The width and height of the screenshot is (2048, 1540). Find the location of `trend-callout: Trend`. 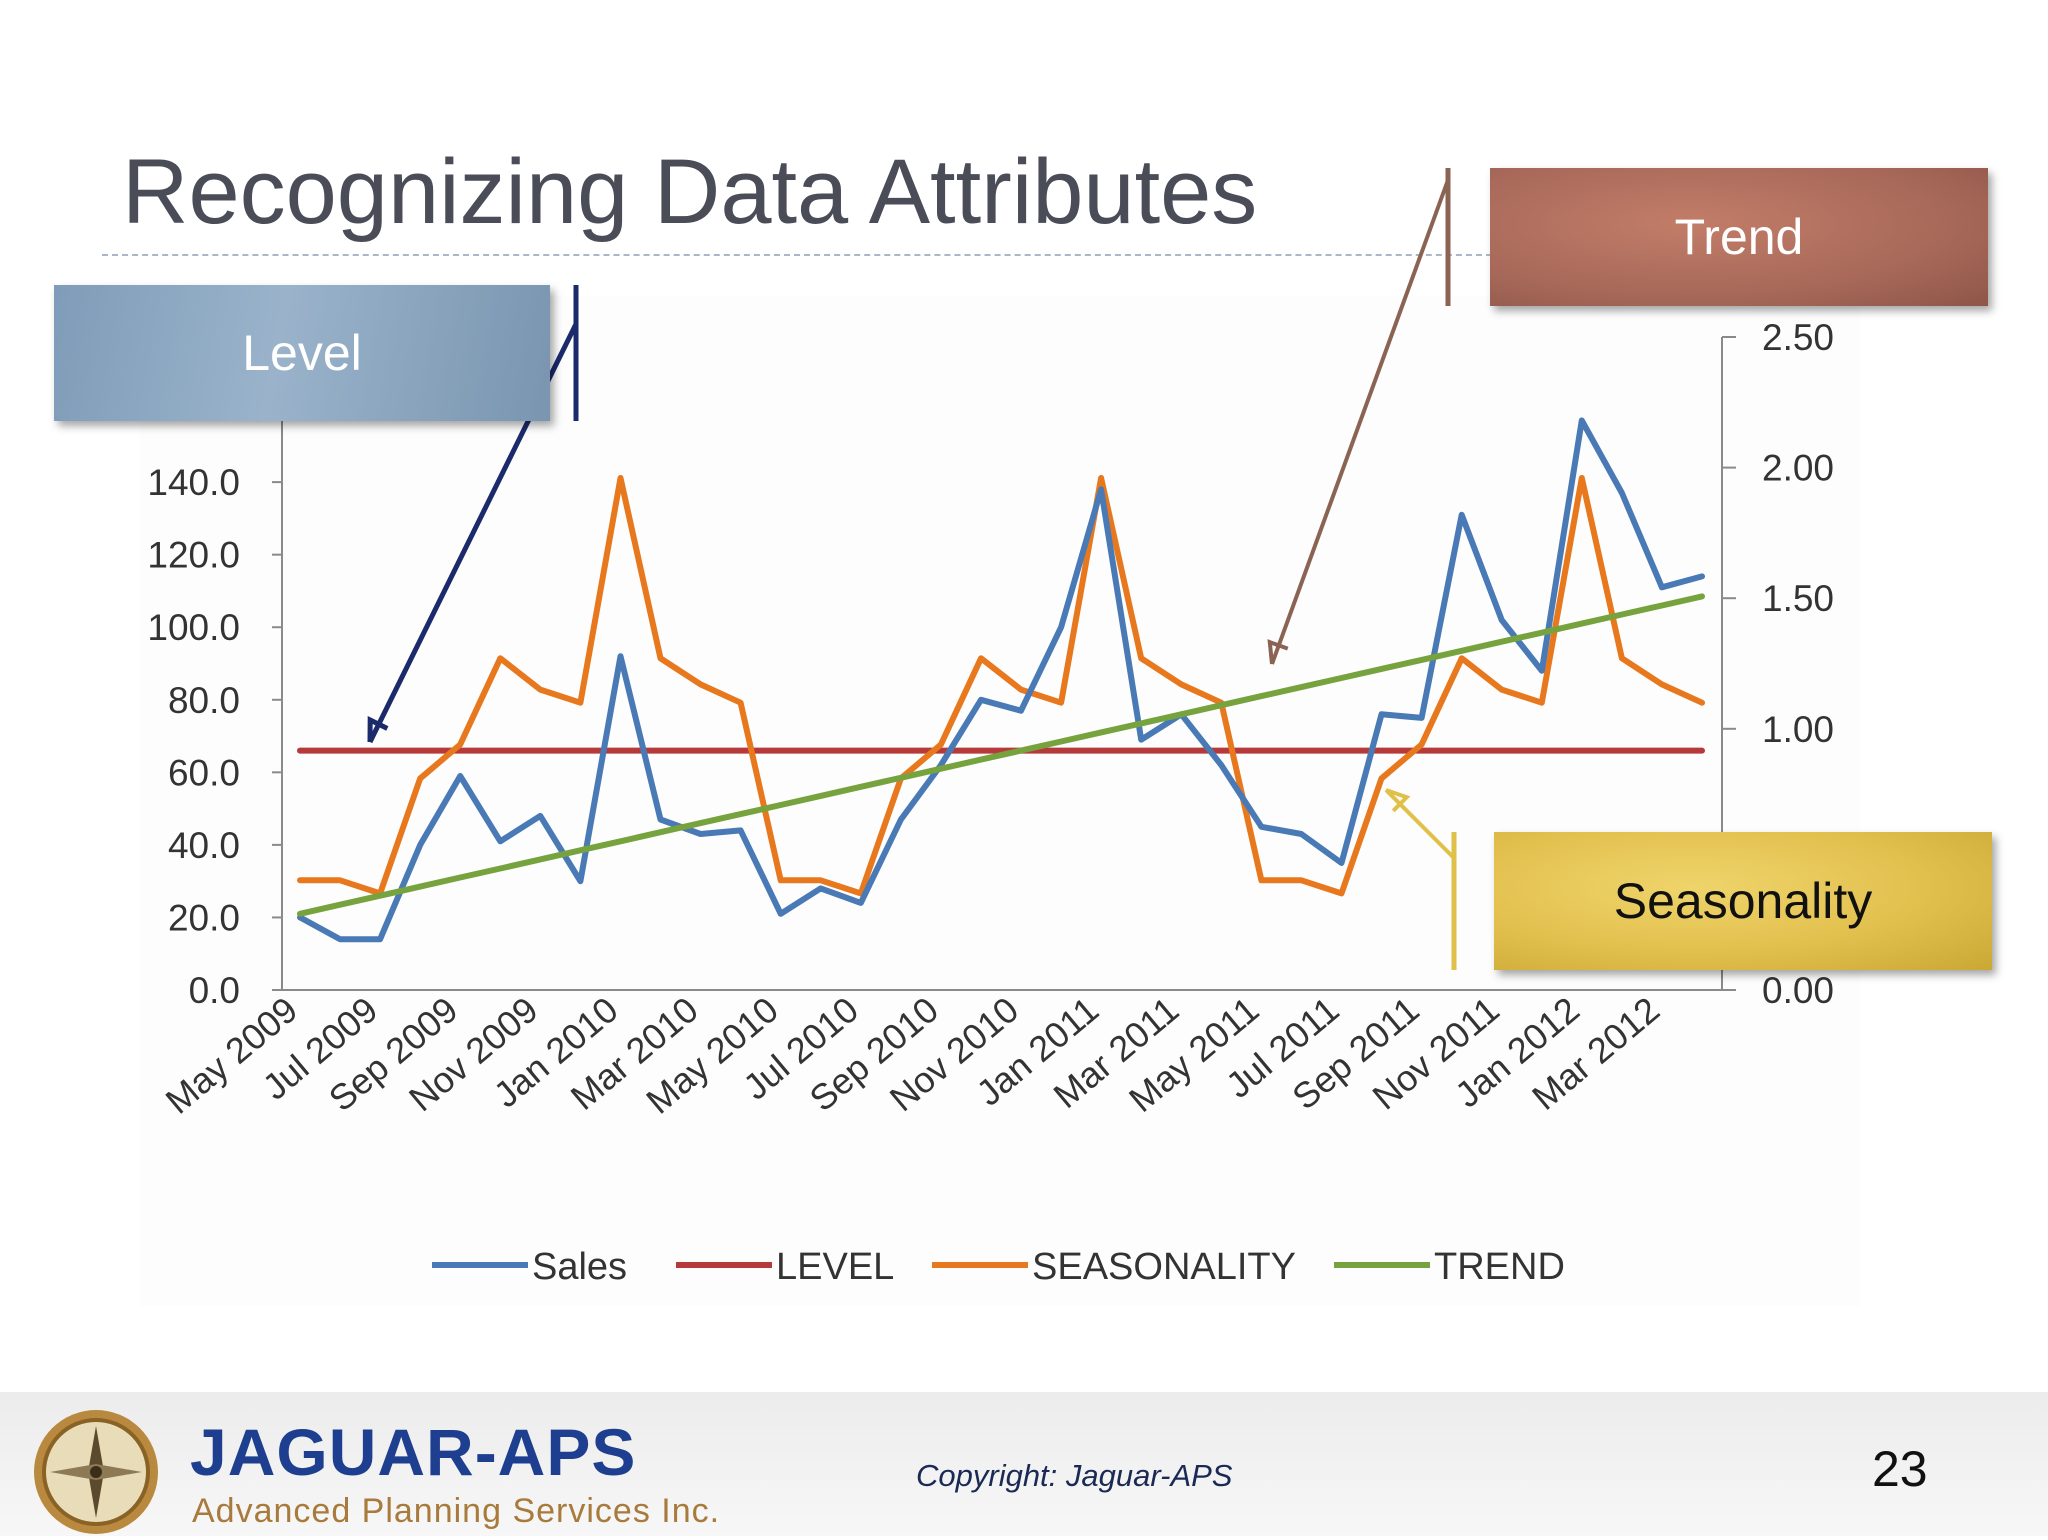

trend-callout: Trend is located at coordinates (1739, 237).